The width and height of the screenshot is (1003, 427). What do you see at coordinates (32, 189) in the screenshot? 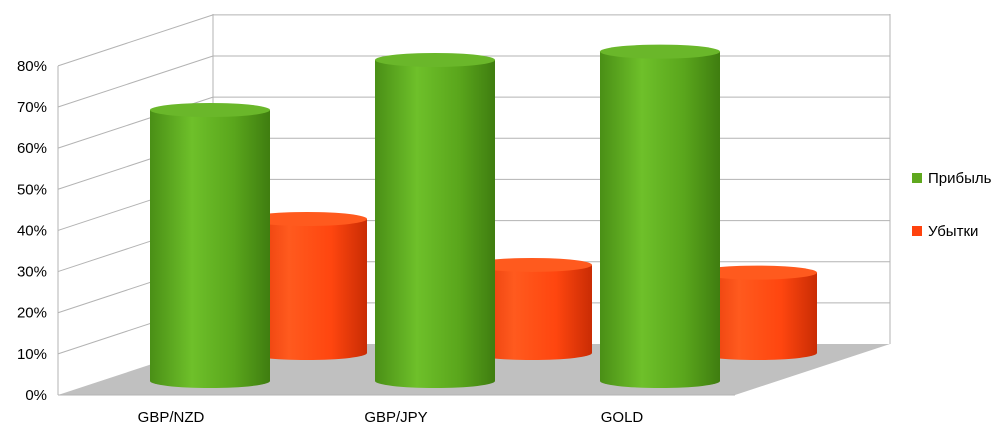
I see `y-tick-label: 50%` at bounding box center [32, 189].